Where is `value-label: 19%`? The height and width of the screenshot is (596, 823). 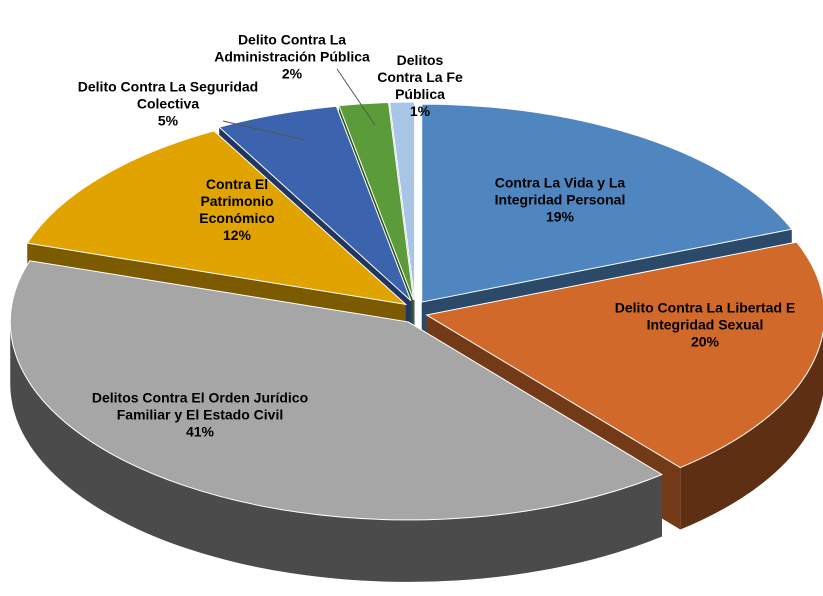
value-label: 19% is located at coordinates (560, 216).